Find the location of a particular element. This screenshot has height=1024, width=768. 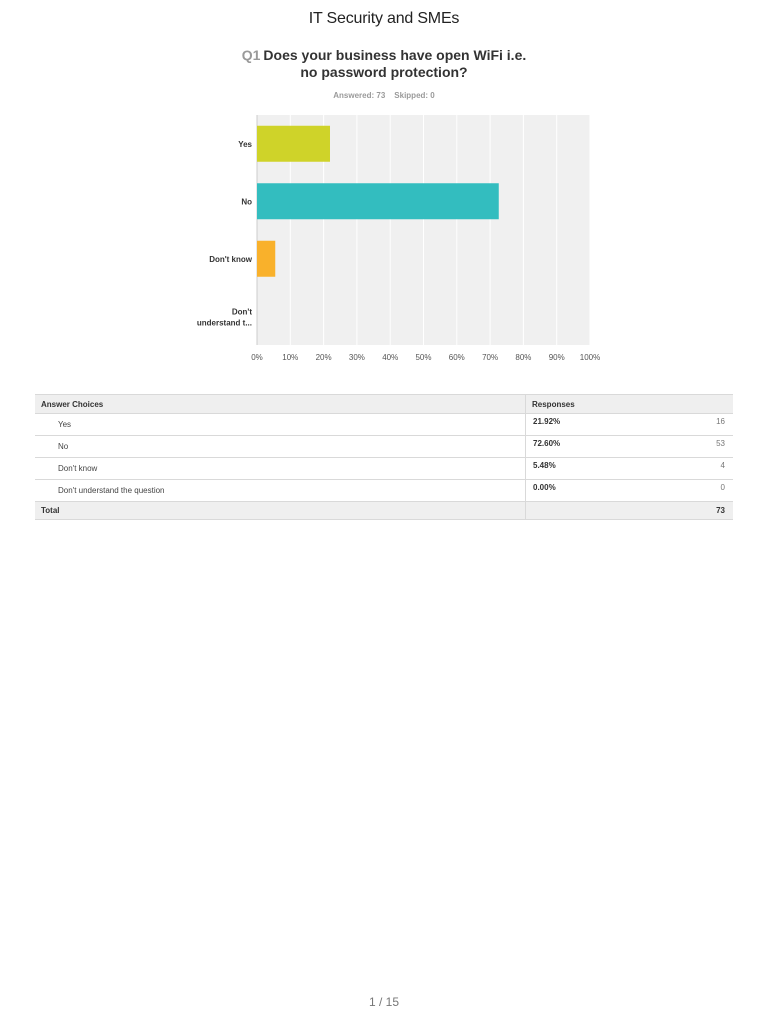

x-tick-label: 60% is located at coordinates (457, 357).